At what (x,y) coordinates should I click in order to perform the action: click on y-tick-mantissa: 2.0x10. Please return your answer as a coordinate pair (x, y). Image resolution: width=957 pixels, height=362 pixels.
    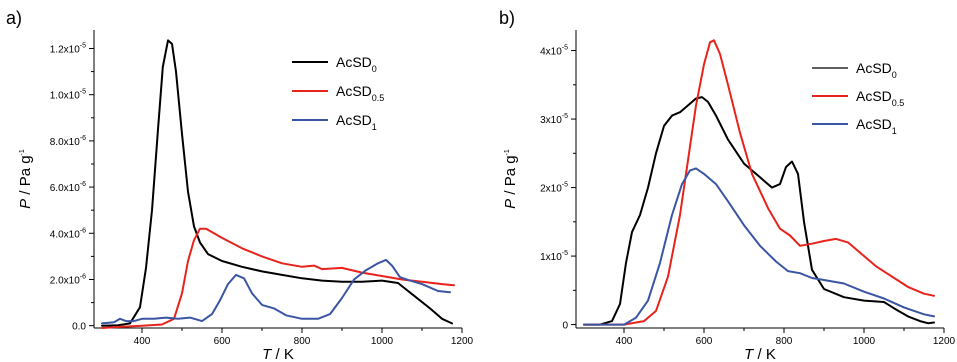
    Looking at the image, I should click on (65, 280).